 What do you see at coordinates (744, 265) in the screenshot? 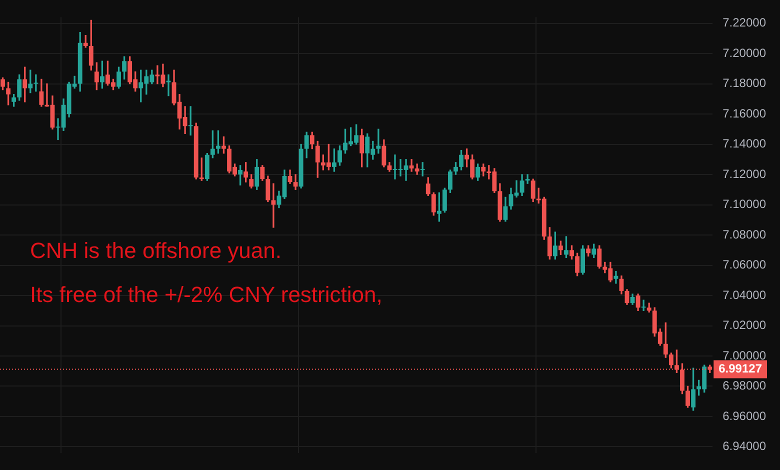
I see `y-tick-label: 7.06000` at bounding box center [744, 265].